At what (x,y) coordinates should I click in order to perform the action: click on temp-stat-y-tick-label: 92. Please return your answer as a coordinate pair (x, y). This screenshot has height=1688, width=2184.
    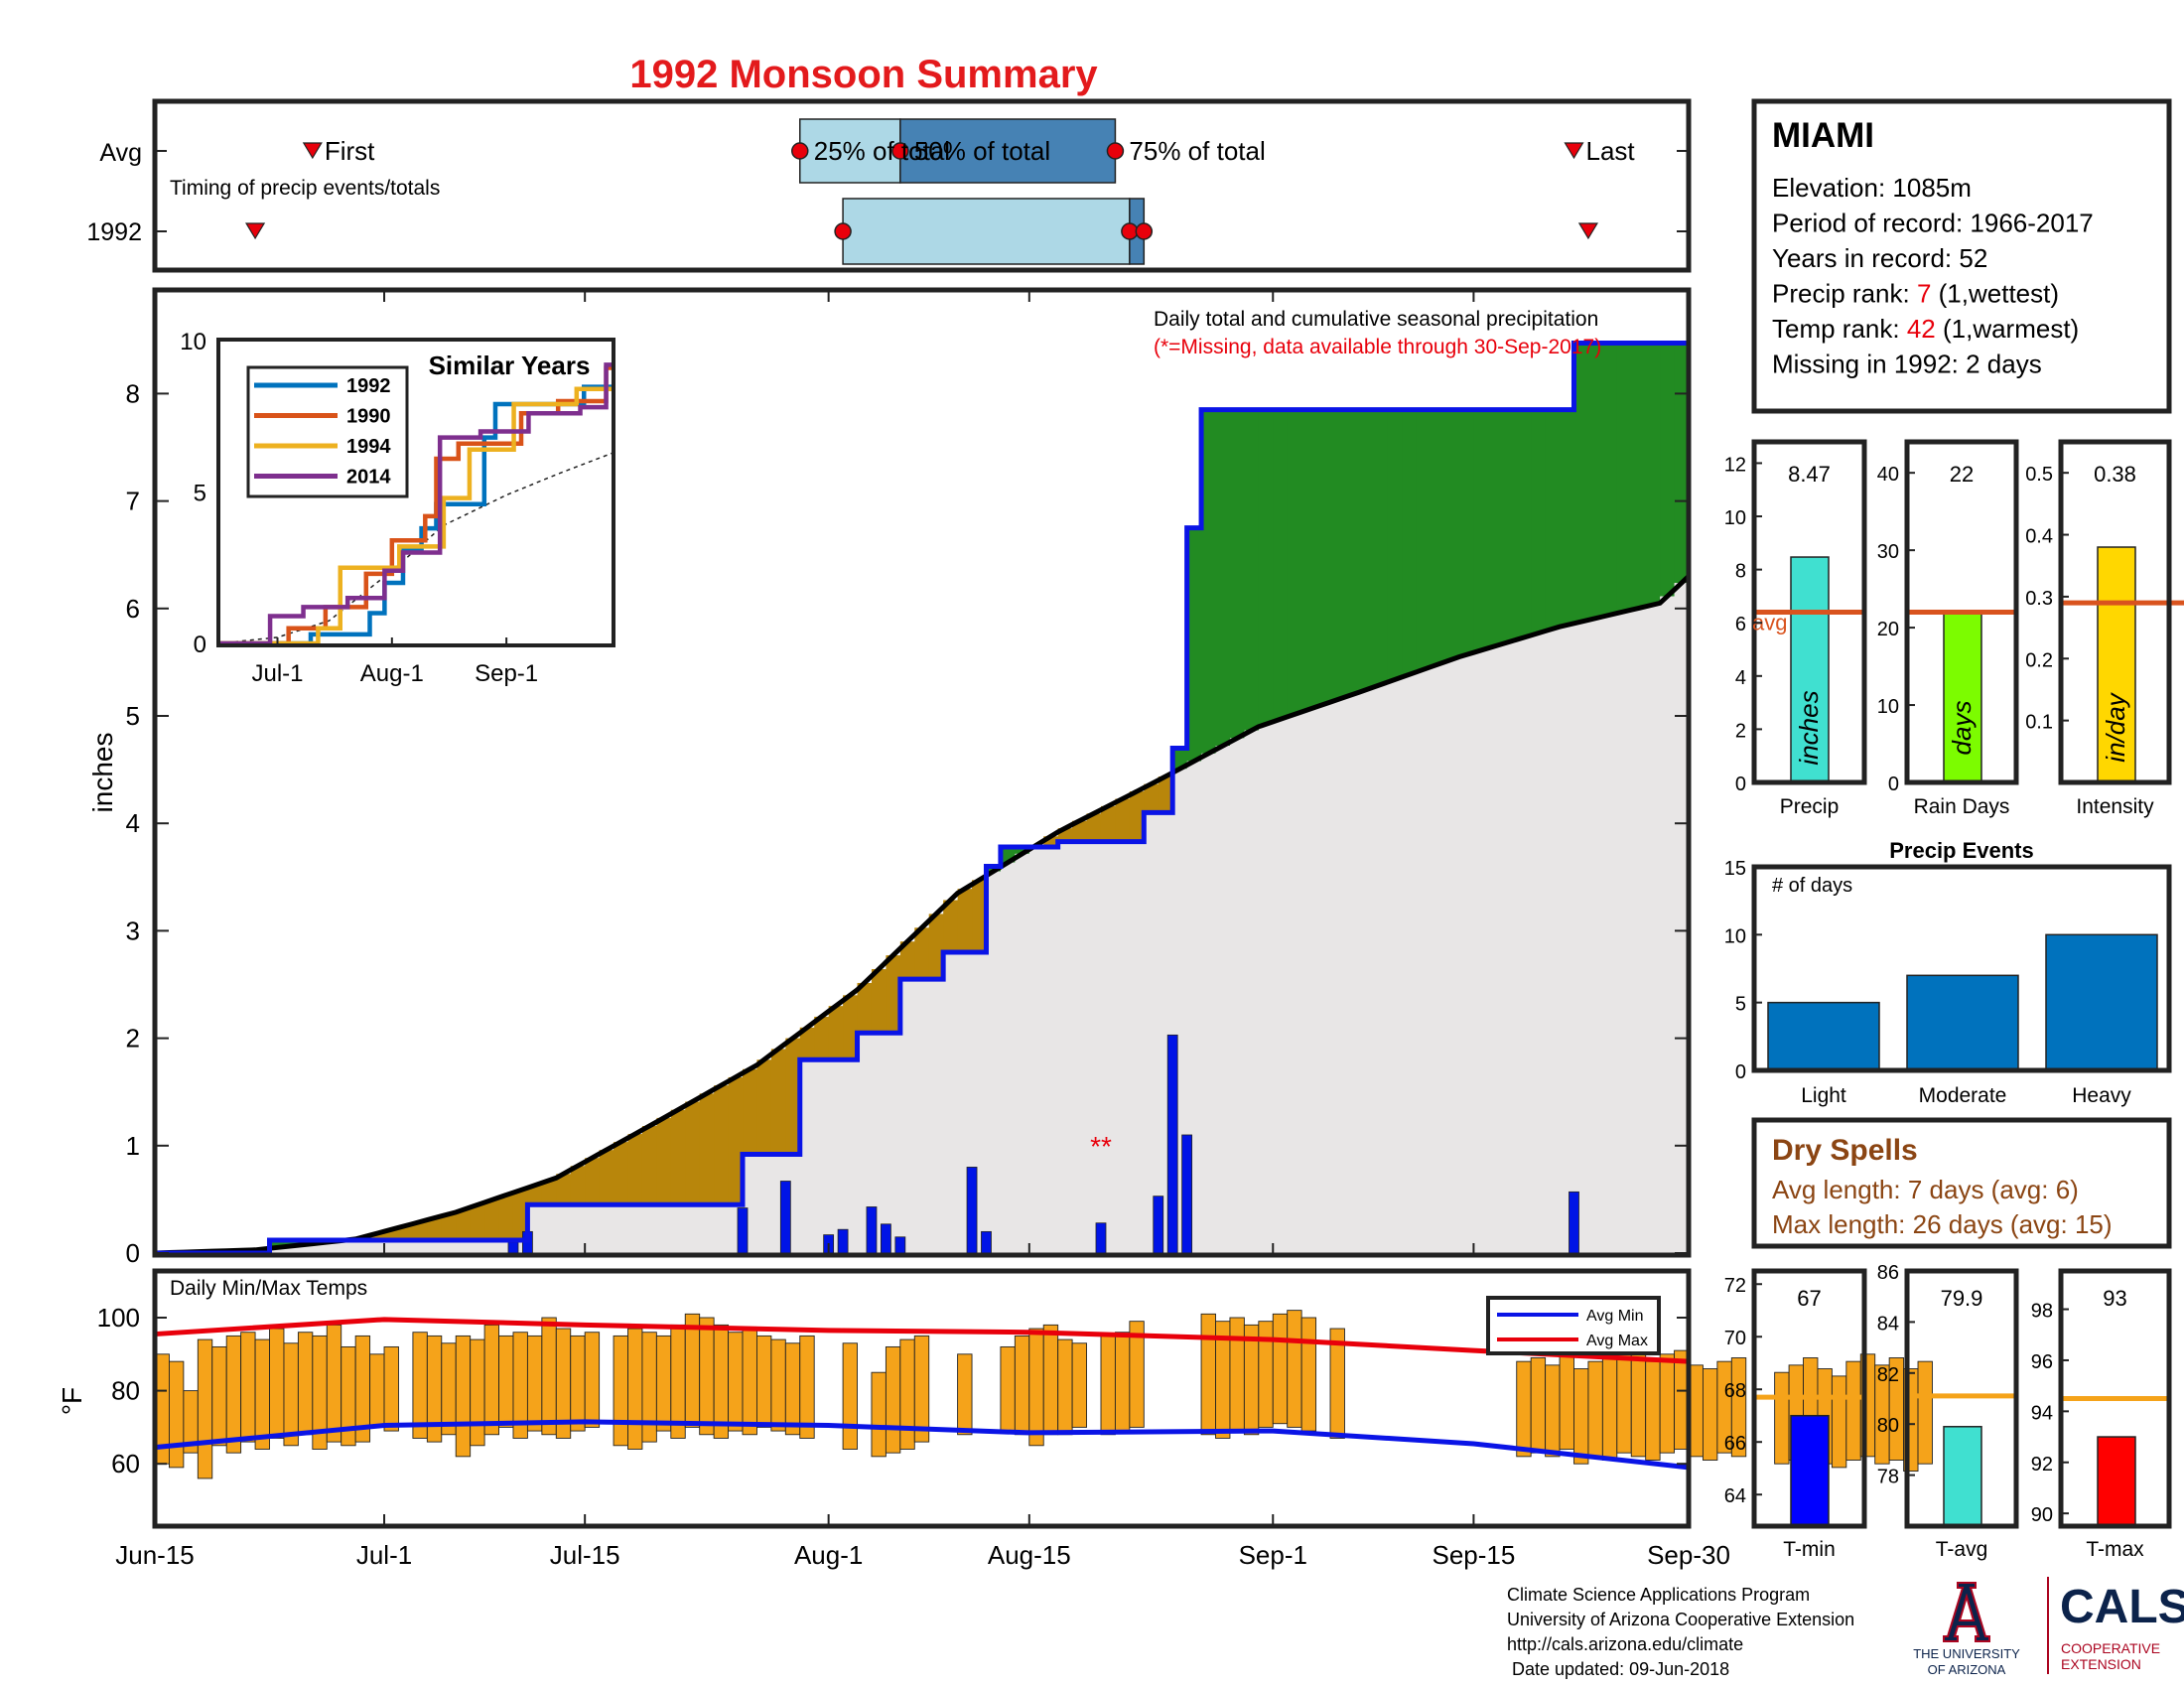
    Looking at the image, I should click on (2042, 1465).